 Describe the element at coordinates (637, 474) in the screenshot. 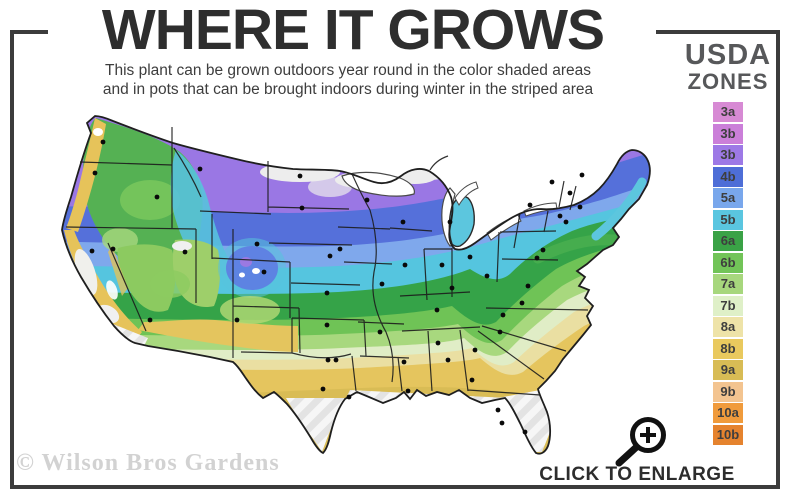

I see `click-to-enlarge-button: CLICK TO ENLARGE` at that location.